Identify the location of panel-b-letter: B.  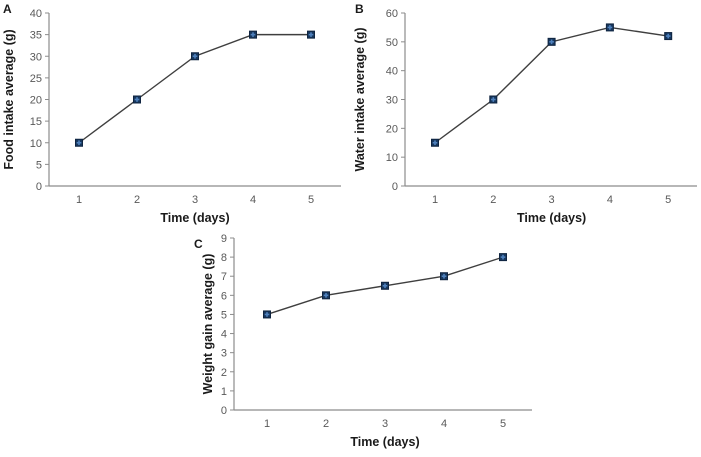
(359, 9).